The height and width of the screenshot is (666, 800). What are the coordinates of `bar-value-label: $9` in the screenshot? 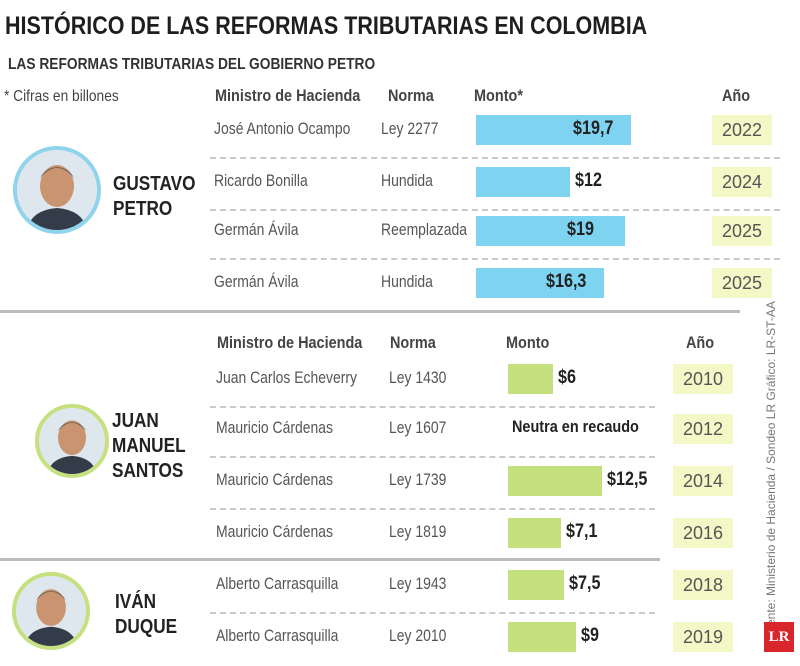 It's located at (589, 635).